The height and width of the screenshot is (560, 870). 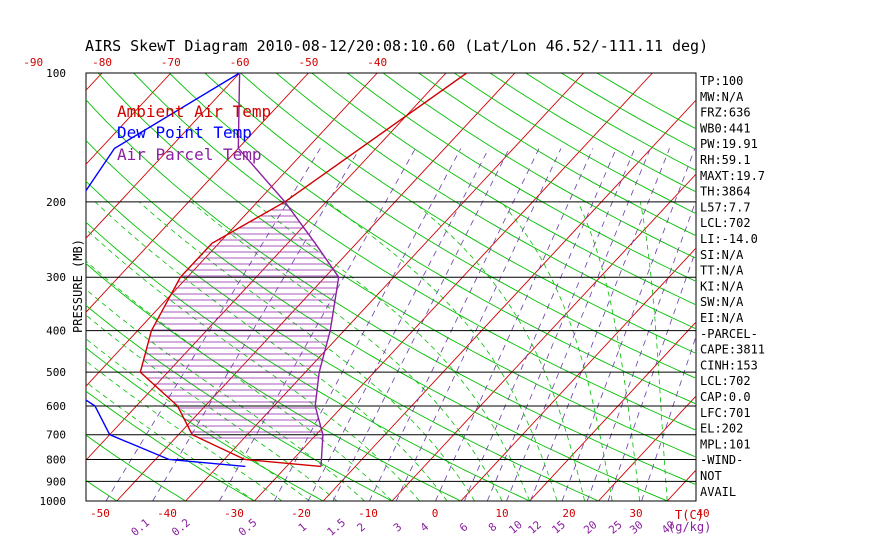 I want to click on pressure-tick-label: 300, so click(x=56, y=277).